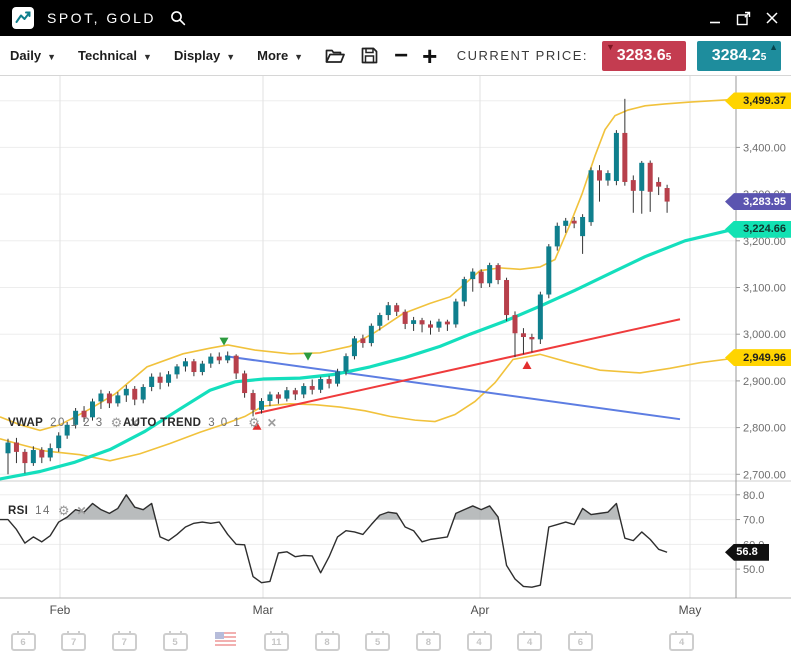  What do you see at coordinates (772, 18) in the screenshot?
I see `close-button` at bounding box center [772, 18].